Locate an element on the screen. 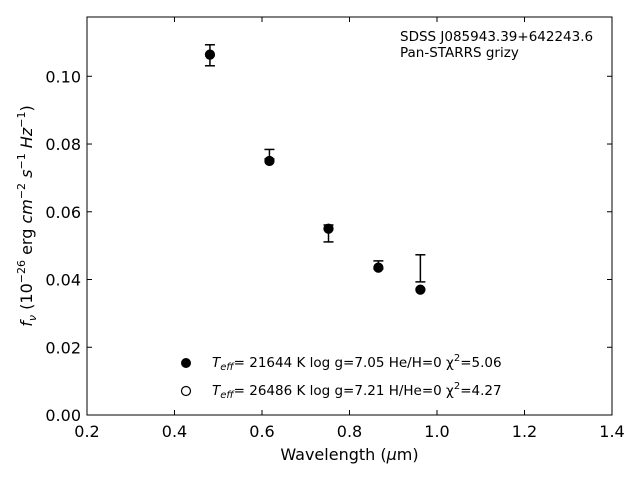 The image size is (640, 480). error-bar is located at coordinates (420, 268).